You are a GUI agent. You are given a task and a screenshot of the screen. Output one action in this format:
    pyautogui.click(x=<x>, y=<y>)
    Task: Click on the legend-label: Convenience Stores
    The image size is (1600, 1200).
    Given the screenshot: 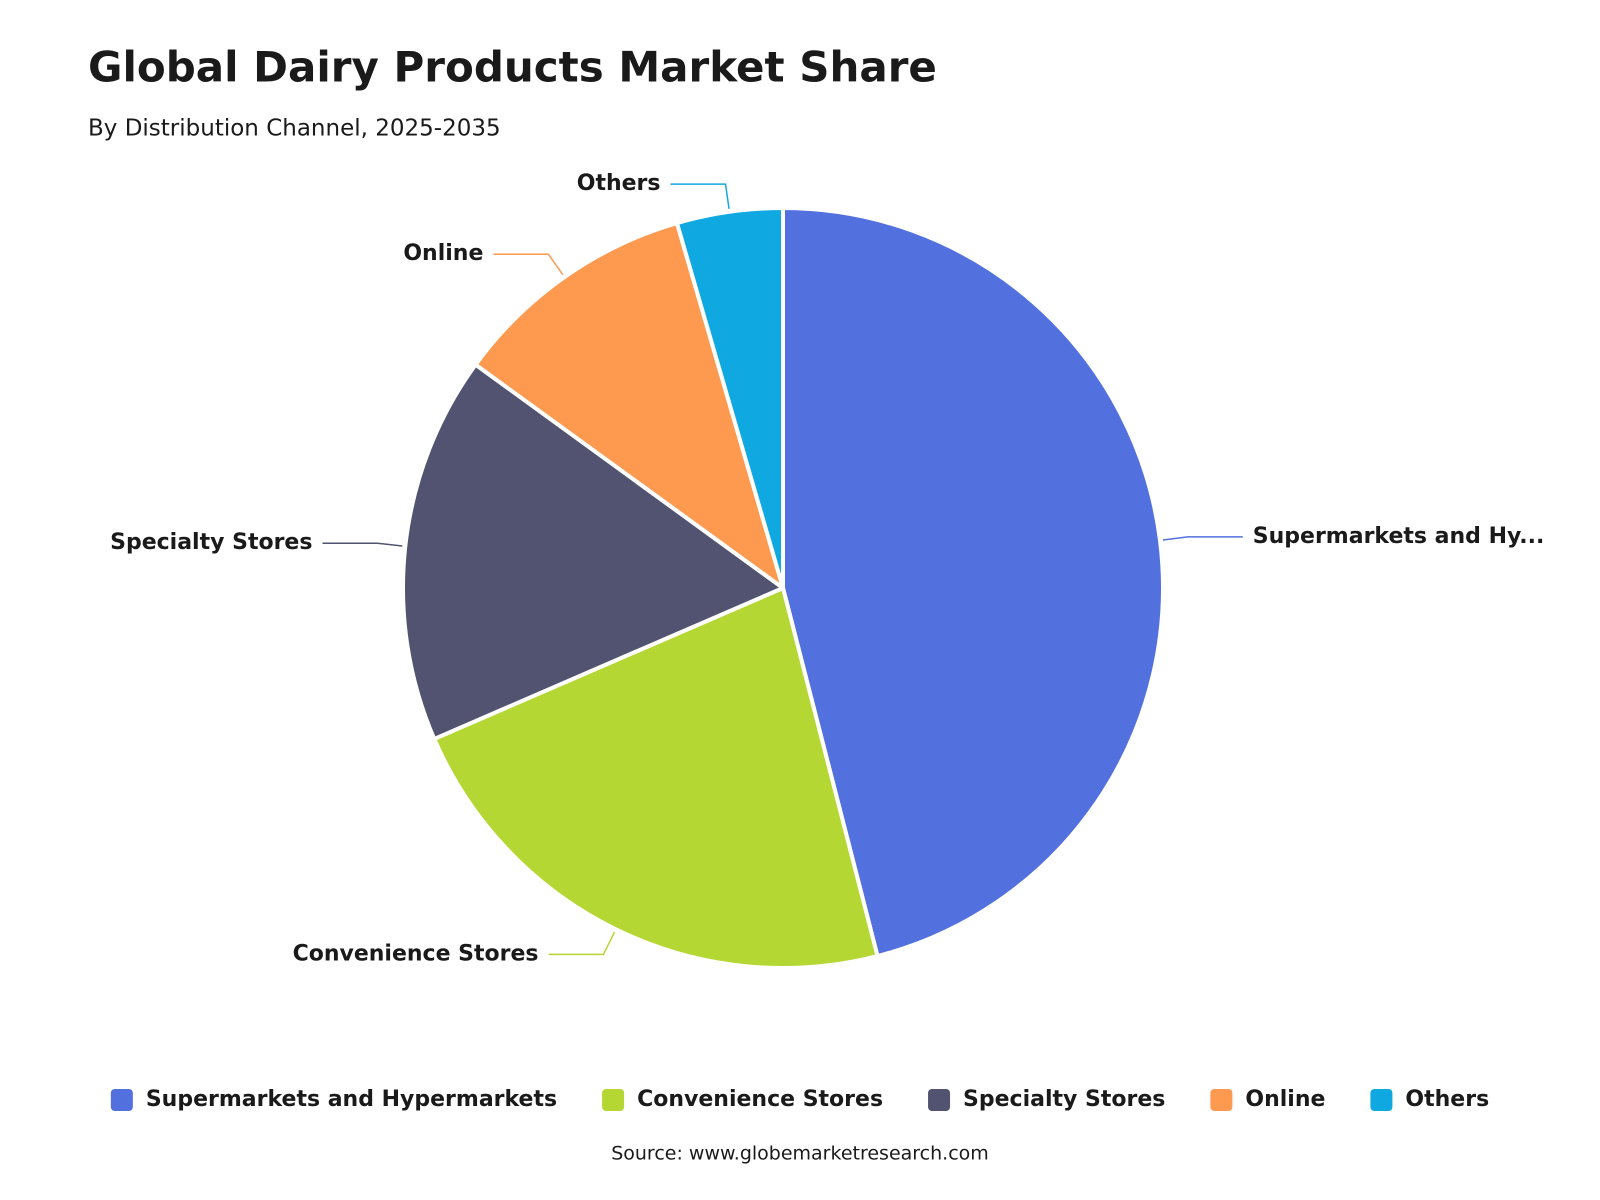 What is the action you would take?
    pyautogui.click(x=760, y=1099)
    